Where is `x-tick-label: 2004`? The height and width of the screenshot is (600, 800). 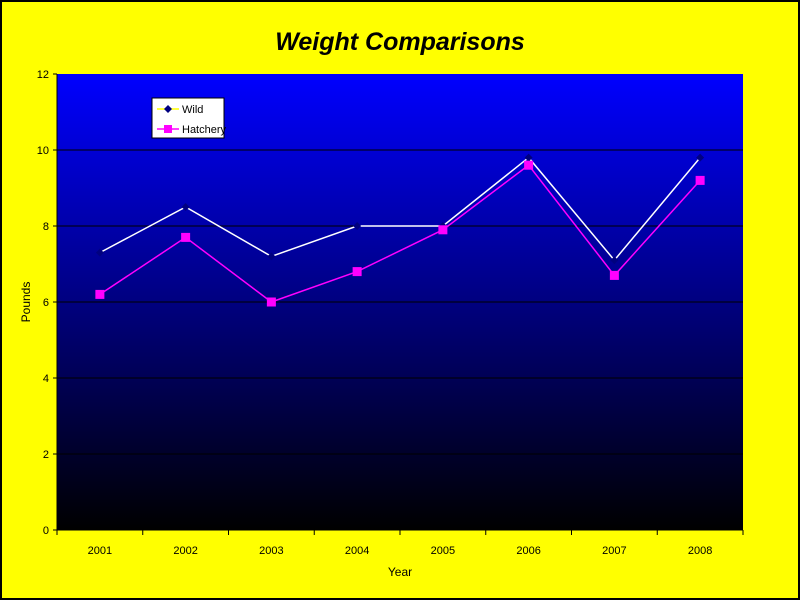
x-tick-label: 2004 is located at coordinates (357, 551).